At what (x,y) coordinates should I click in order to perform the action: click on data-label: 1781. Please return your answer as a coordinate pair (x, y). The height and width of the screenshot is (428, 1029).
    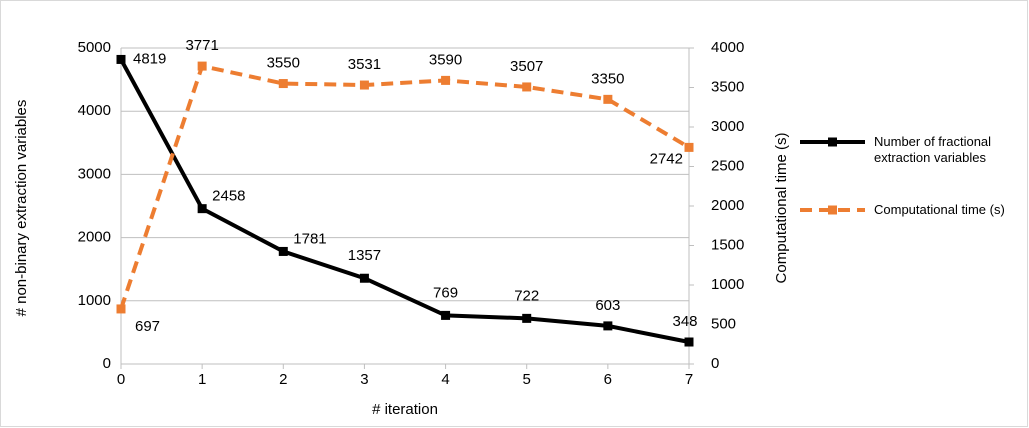
    Looking at the image, I should click on (309, 238).